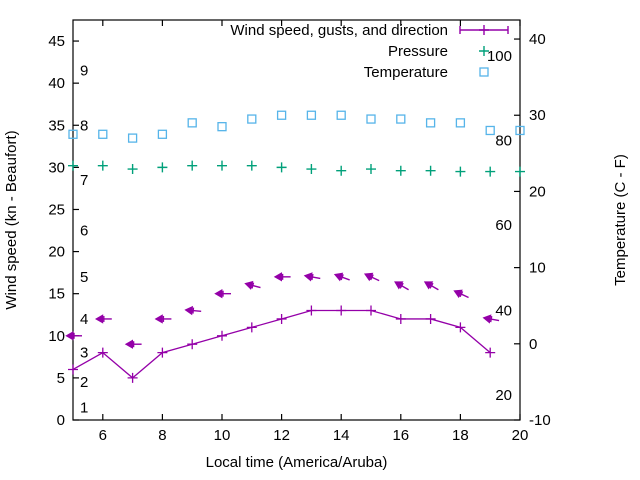  What do you see at coordinates (56, 294) in the screenshot?
I see `left-axis-tick-label: 15` at bounding box center [56, 294].